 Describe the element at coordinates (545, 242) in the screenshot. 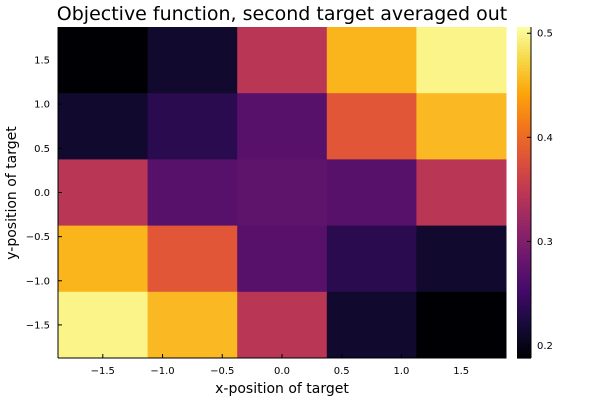

I see `colorbar-tick-label: 0.3` at that location.